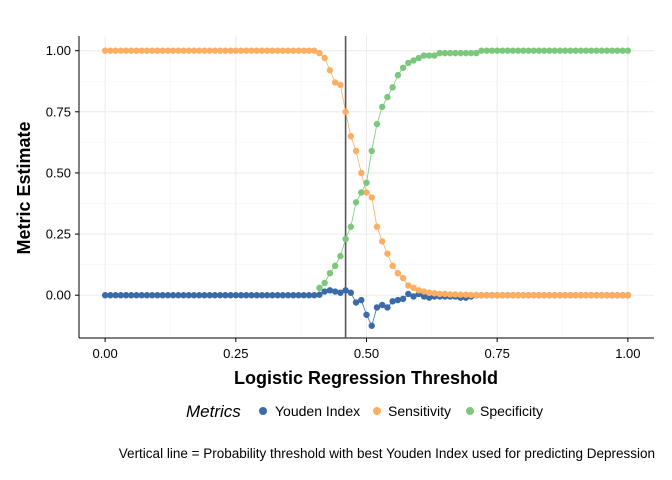 The width and height of the screenshot is (672, 480). Describe the element at coordinates (627, 353) in the screenshot. I see `x-tick-label: 1.00` at that location.